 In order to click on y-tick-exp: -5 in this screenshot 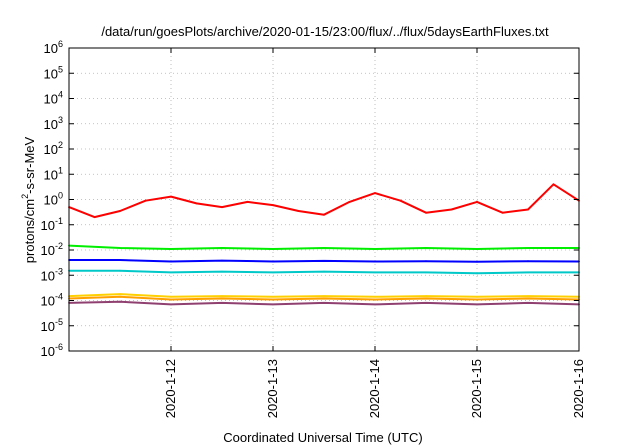, I will do `click(59, 322)`.